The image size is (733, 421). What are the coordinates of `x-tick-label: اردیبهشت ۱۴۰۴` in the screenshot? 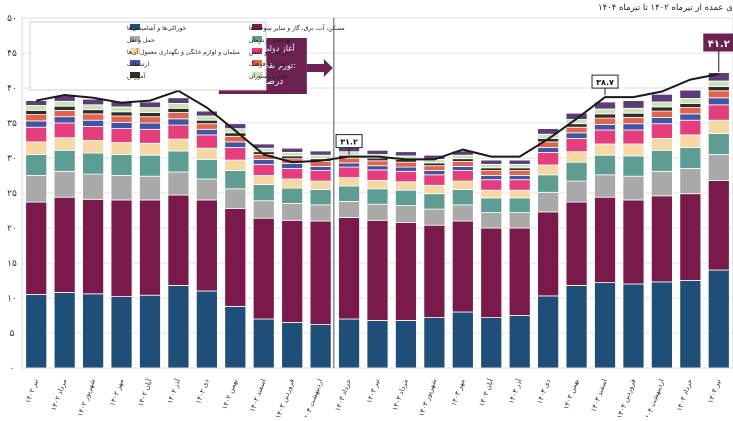 It's located at (653, 397).